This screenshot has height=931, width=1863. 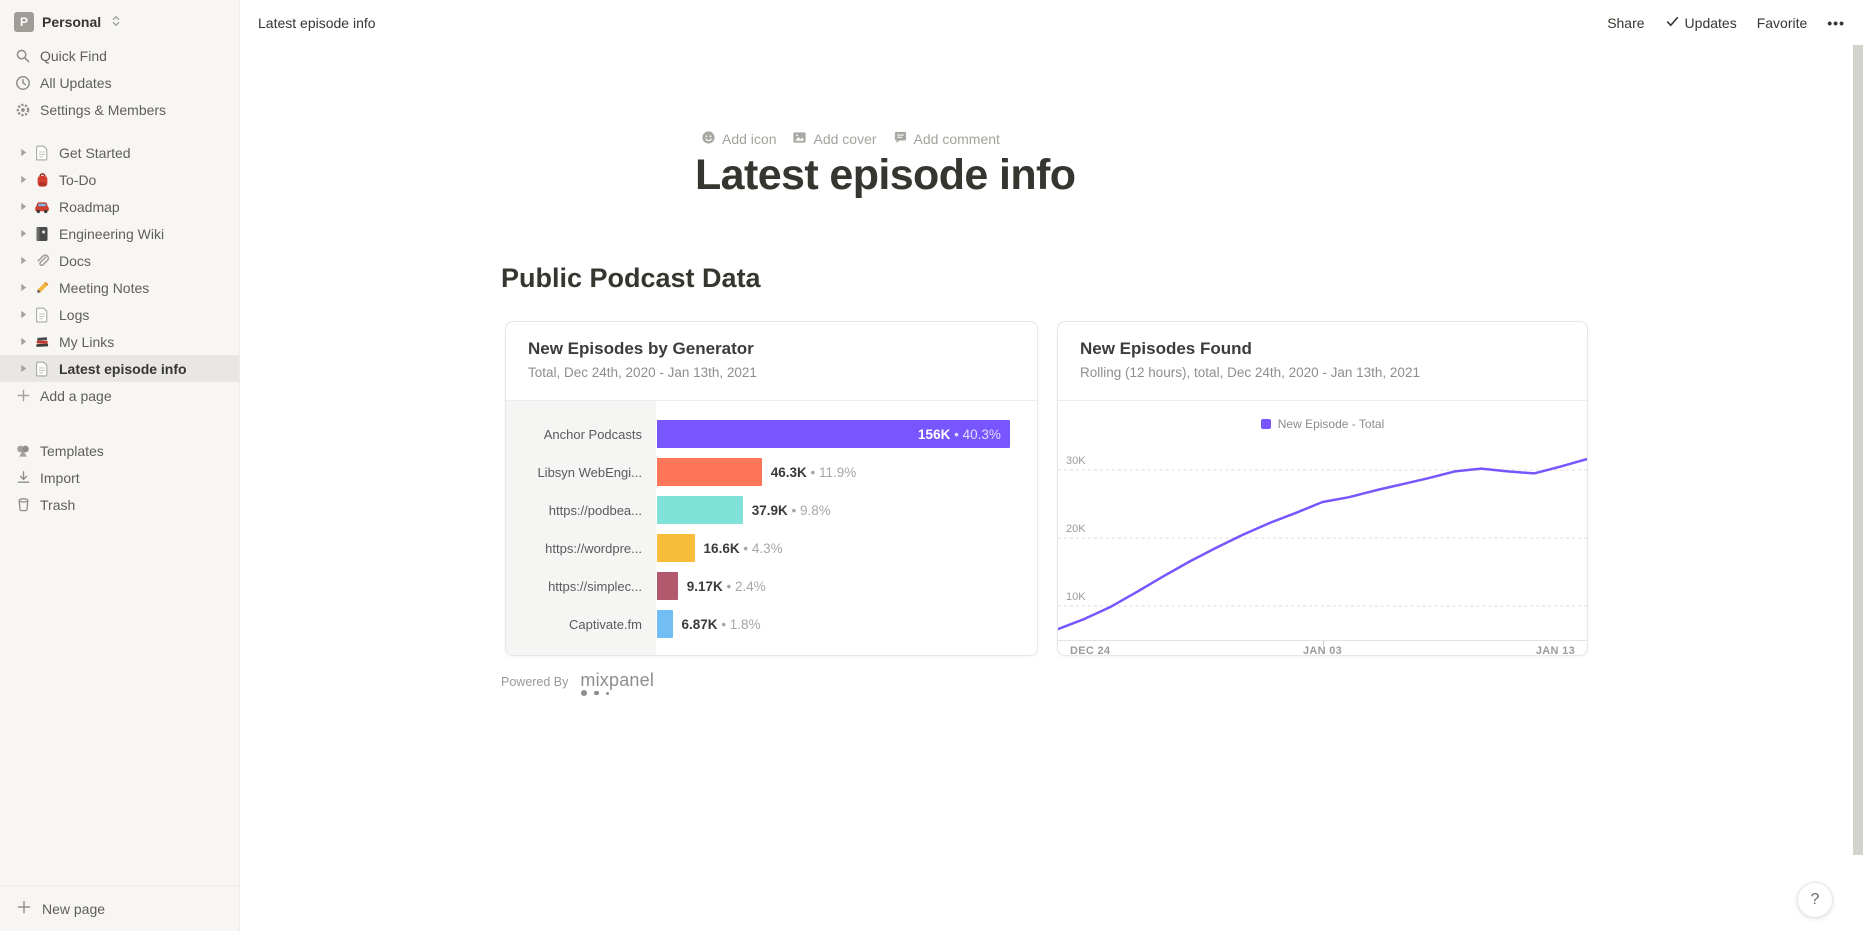 What do you see at coordinates (23, 83) in the screenshot?
I see `clock-icon` at bounding box center [23, 83].